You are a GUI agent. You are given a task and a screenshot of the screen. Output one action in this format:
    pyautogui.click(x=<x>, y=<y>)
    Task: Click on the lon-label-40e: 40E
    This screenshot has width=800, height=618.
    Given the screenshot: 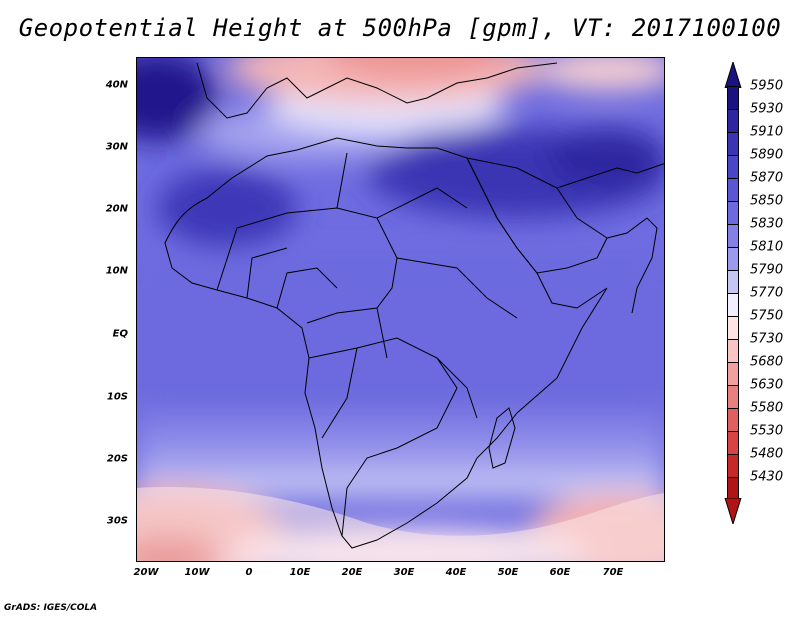 What is the action you would take?
    pyautogui.click(x=456, y=572)
    